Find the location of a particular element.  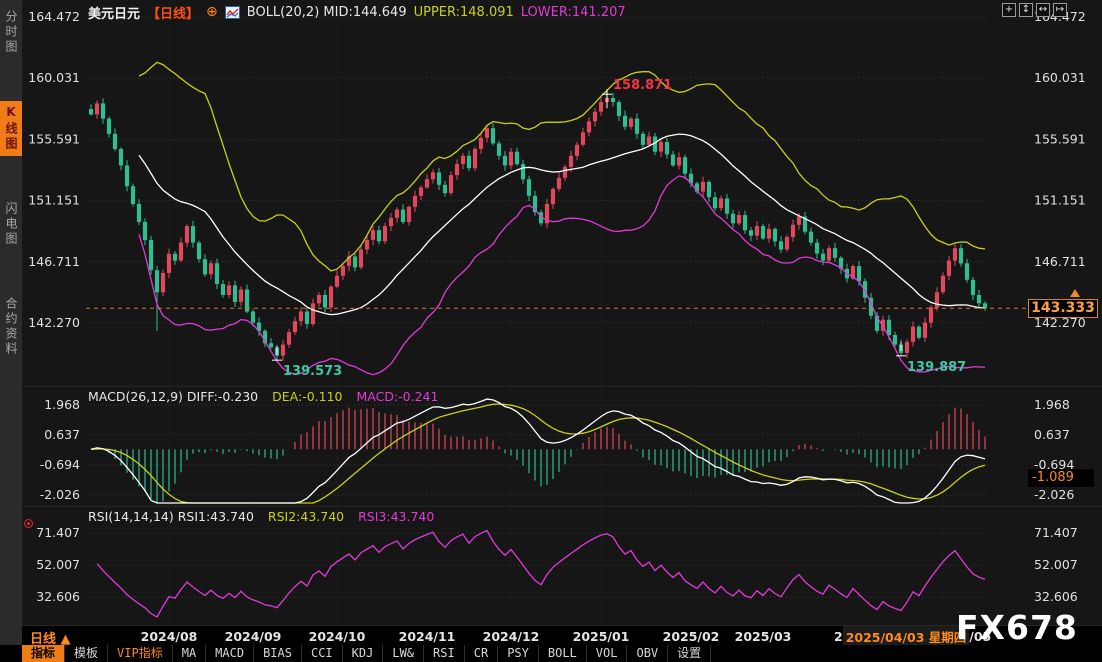

macd-diff-line is located at coordinates (538, 451).